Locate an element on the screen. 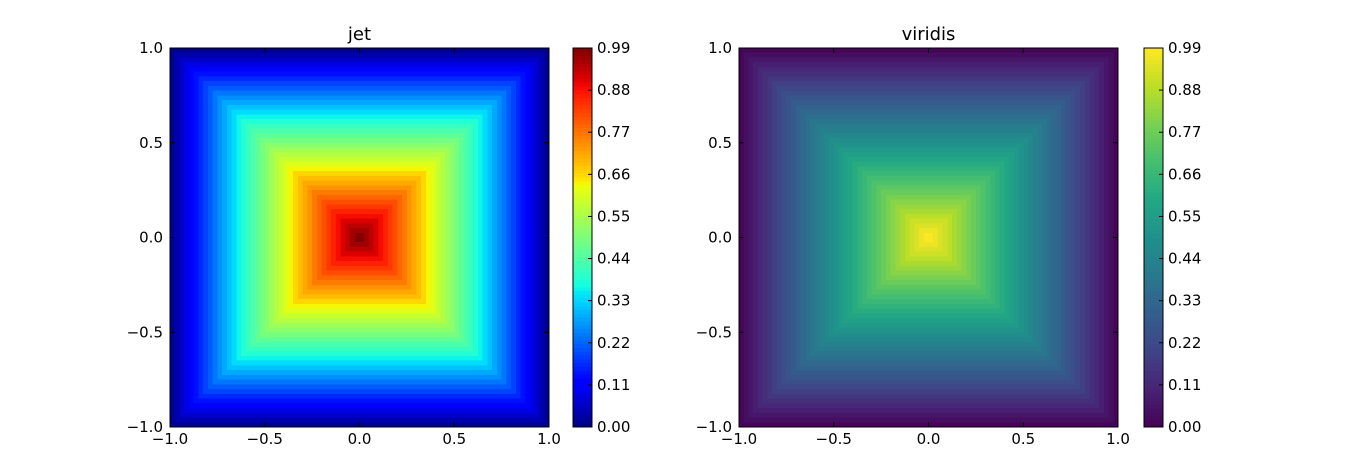 The image size is (1348, 475). x-tick-label: 1.0 is located at coordinates (549, 439).